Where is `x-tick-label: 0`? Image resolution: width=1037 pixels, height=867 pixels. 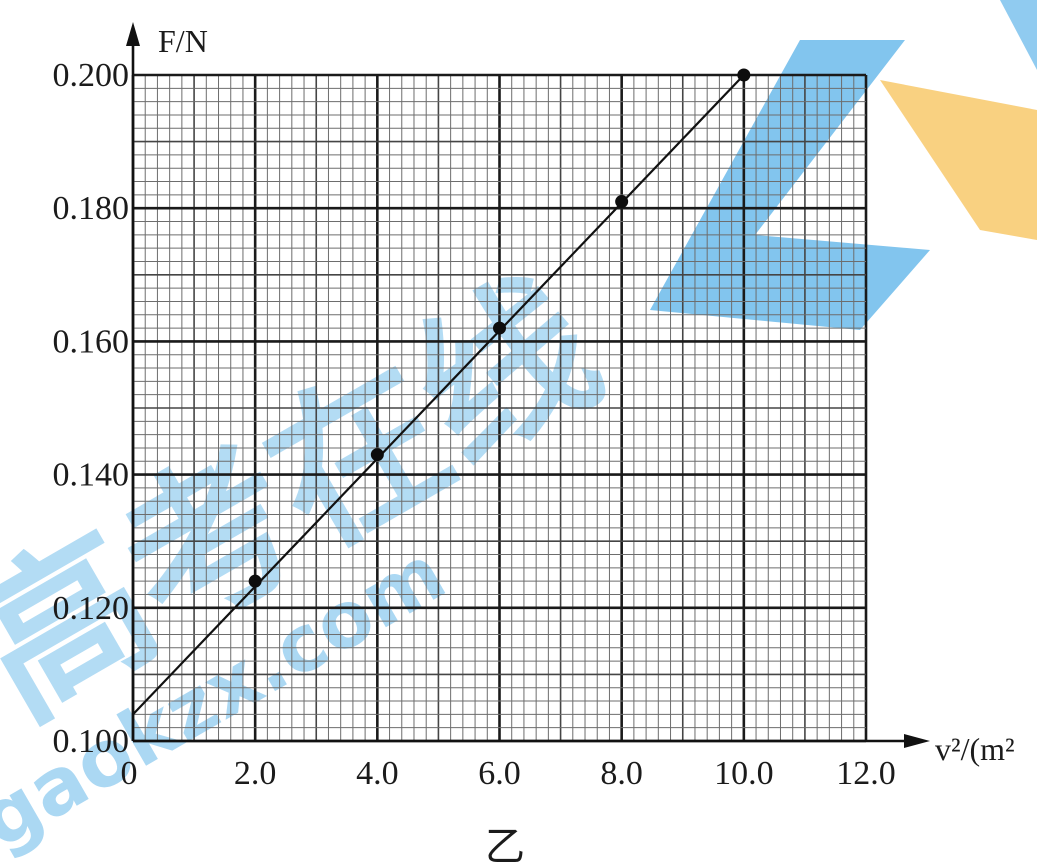 x-tick-label: 0 is located at coordinates (129, 773).